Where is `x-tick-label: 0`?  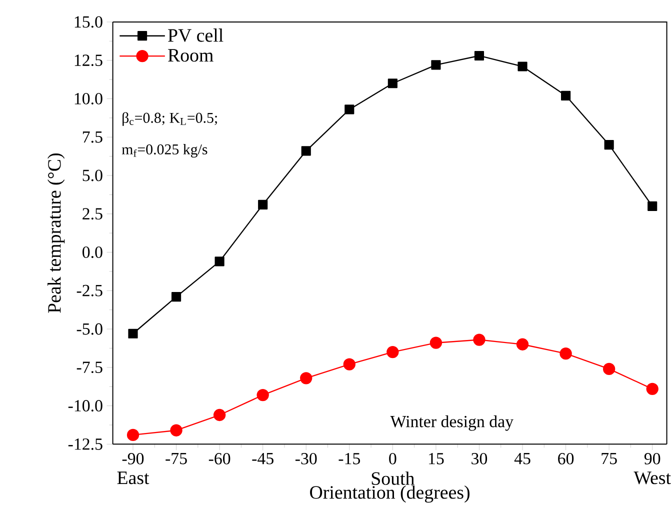
x-tick-label: 0 is located at coordinates (392, 458).